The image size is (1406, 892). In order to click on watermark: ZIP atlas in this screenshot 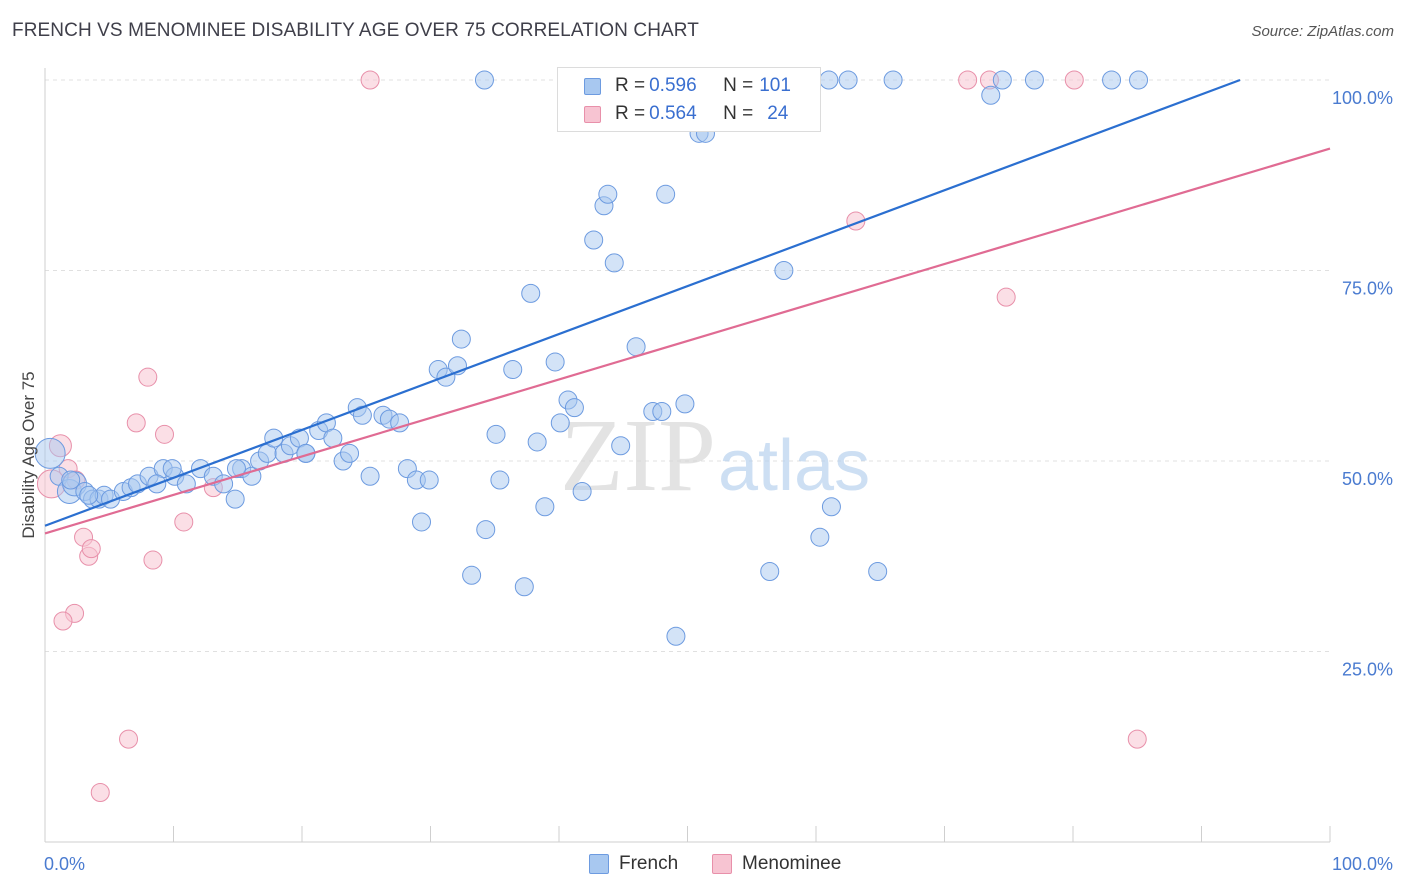, I will do `click(715, 455)`.